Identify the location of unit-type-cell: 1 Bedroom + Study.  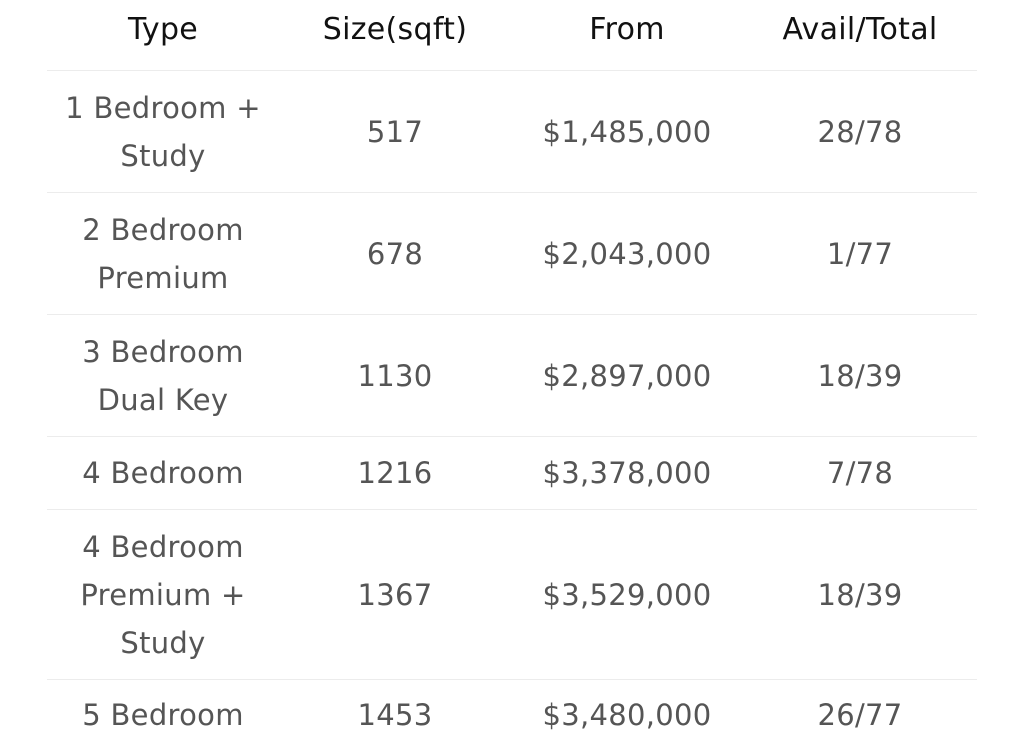
(163, 132).